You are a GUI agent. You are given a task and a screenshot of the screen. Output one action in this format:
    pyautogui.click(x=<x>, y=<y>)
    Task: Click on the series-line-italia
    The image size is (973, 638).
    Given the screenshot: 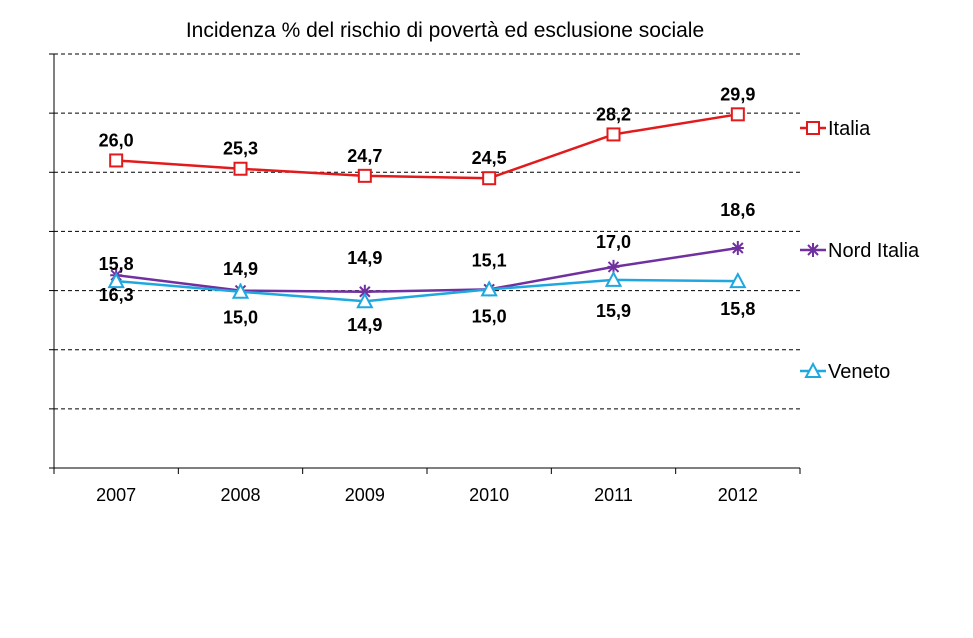 What is the action you would take?
    pyautogui.click(x=427, y=146)
    